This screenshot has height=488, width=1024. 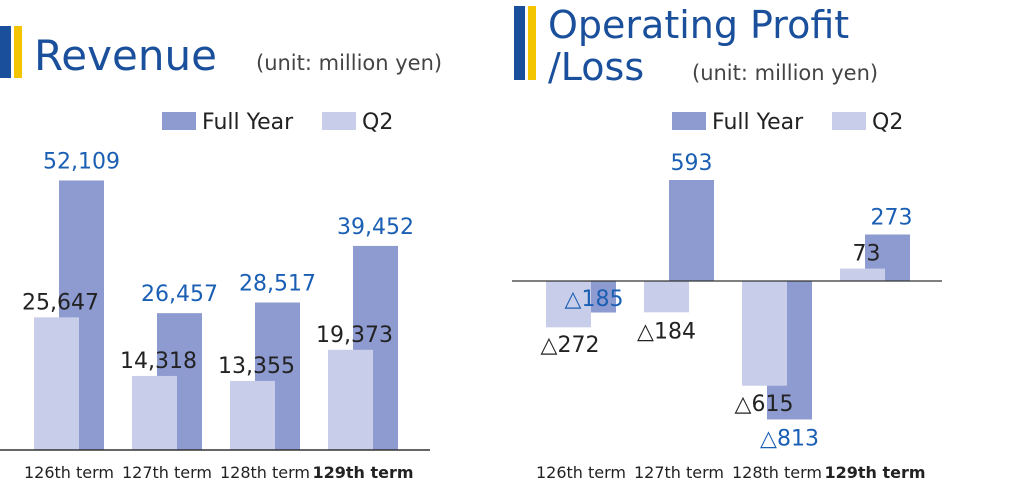 What do you see at coordinates (60, 302) in the screenshot?
I see `data-label-q2: 25,647` at bounding box center [60, 302].